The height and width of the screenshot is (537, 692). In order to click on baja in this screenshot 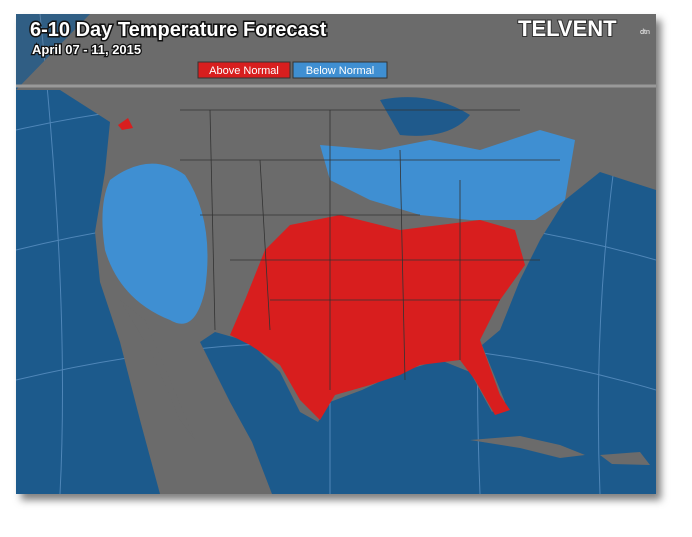, I will do `click(157, 370)`.